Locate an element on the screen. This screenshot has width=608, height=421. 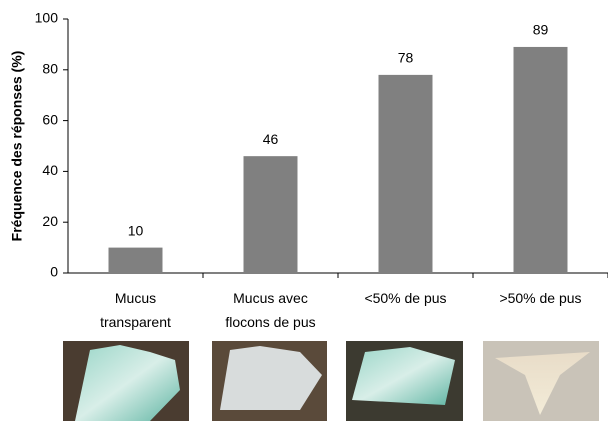
y-tick-label: 60 is located at coordinates (50, 119).